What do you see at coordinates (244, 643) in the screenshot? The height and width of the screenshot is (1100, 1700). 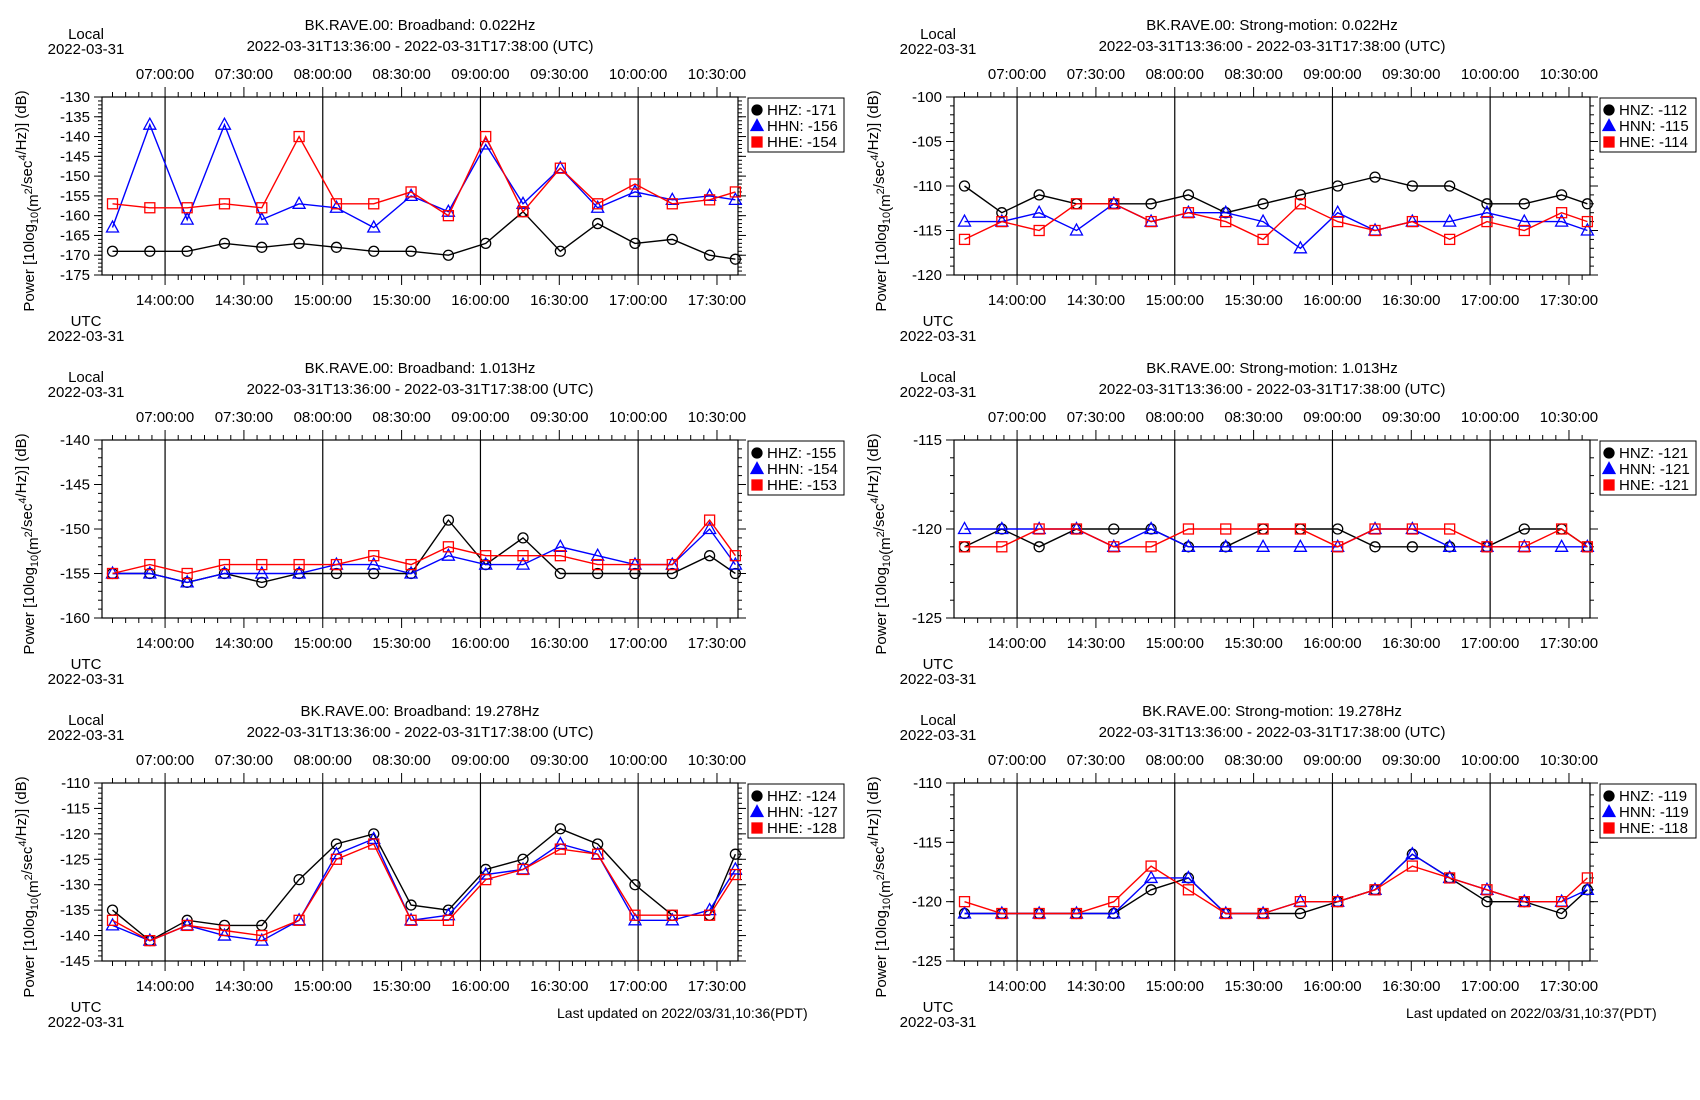 I see `x-tick-label-utc: 14:30:00` at bounding box center [244, 643].